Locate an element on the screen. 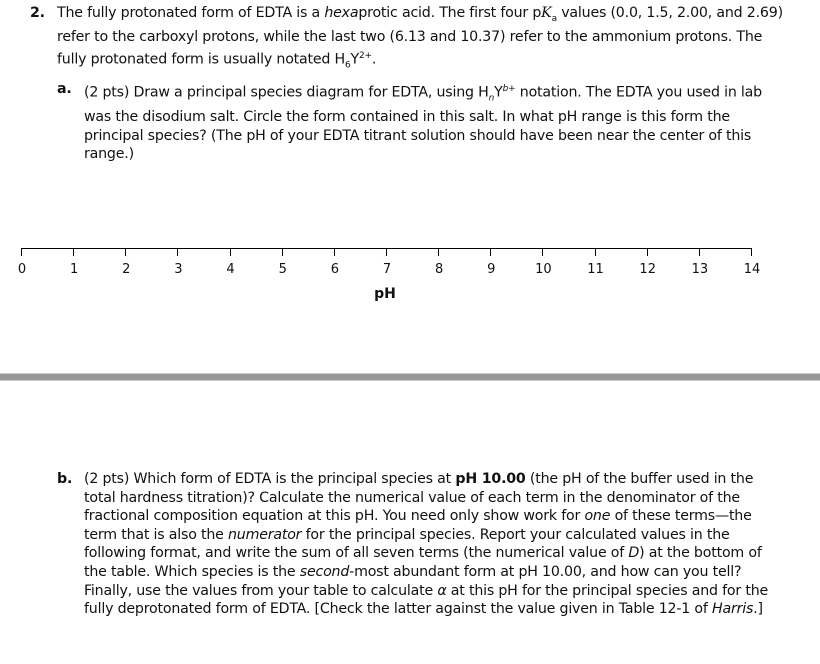  tick-label: 3 is located at coordinates (178, 269).